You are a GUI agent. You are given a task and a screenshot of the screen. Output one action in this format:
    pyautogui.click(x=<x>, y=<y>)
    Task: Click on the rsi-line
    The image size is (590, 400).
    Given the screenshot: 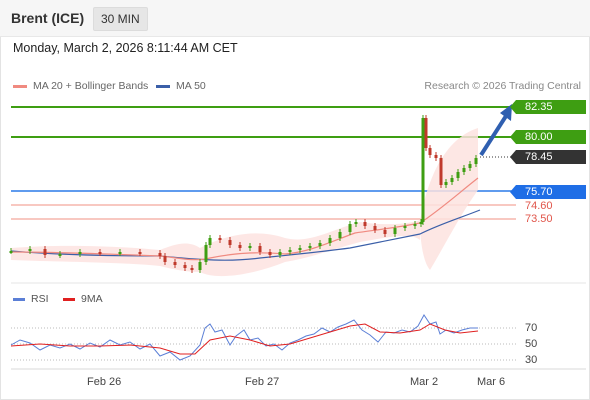 What is the action you would take?
    pyautogui.click(x=244, y=337)
    